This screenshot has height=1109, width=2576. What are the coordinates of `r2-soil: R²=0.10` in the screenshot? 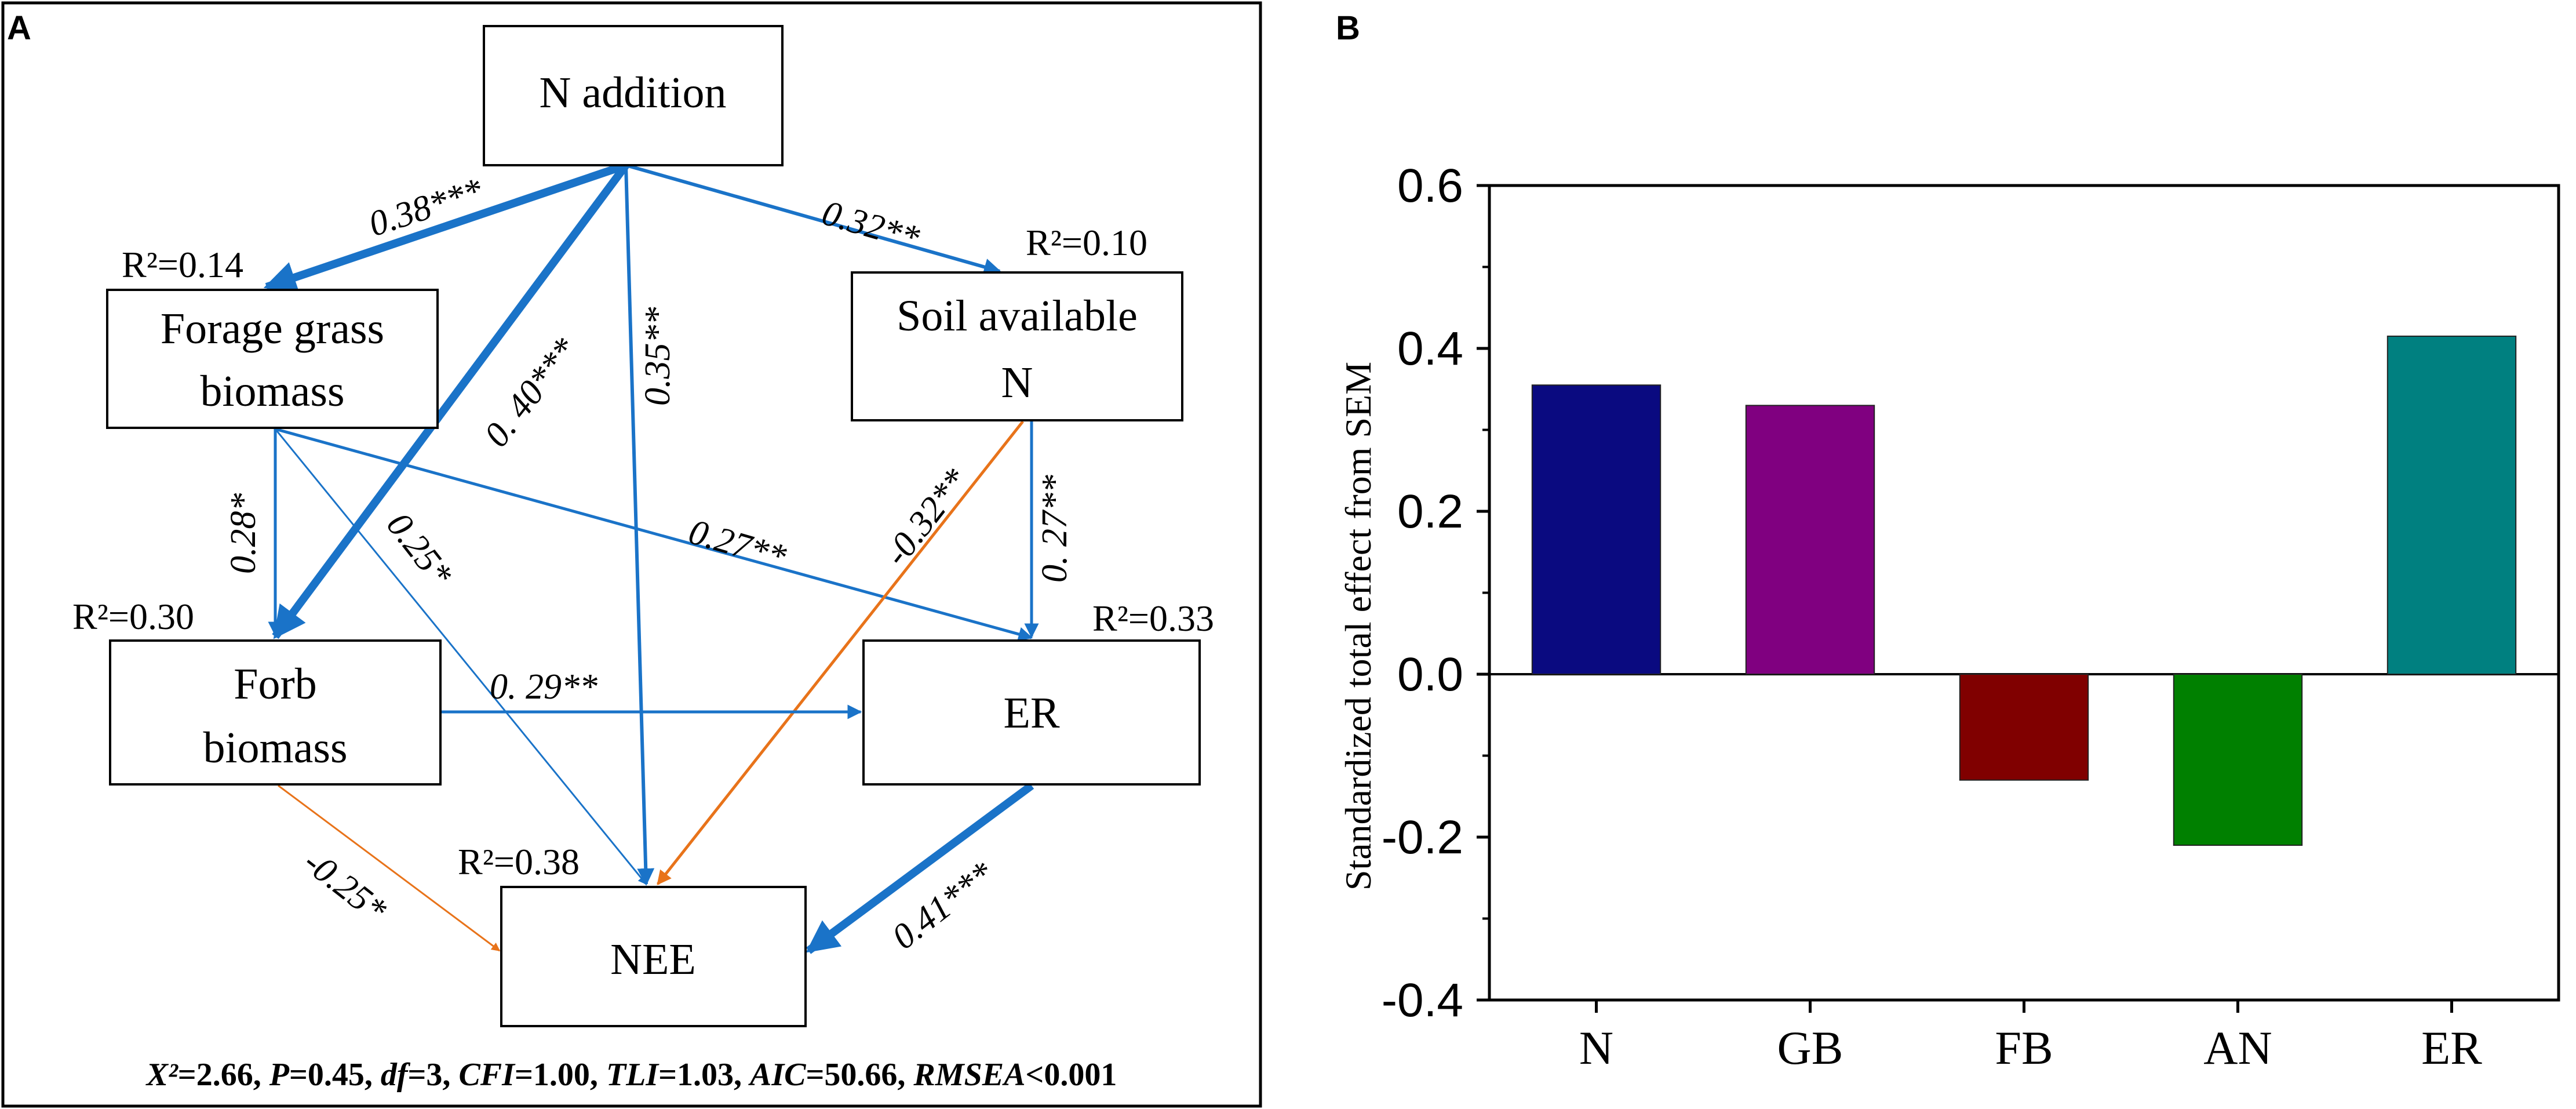 It's located at (1086, 242).